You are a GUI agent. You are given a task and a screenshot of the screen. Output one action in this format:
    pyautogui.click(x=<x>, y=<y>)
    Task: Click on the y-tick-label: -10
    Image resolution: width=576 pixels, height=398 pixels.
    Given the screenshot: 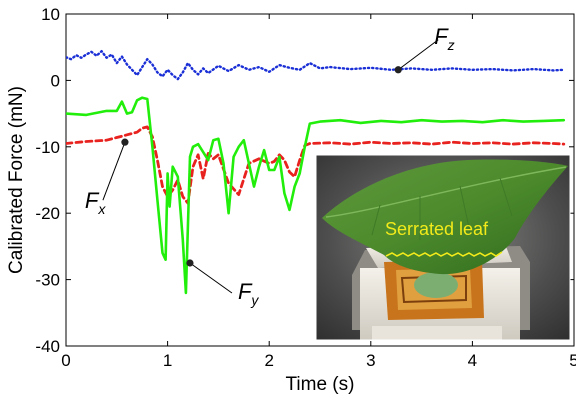 What is the action you would take?
    pyautogui.click(x=47, y=147)
    